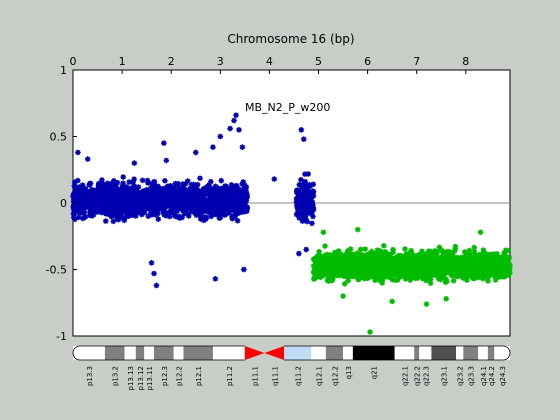 The image size is (560, 420). I want to click on band-label: q24.1, so click(484, 376).